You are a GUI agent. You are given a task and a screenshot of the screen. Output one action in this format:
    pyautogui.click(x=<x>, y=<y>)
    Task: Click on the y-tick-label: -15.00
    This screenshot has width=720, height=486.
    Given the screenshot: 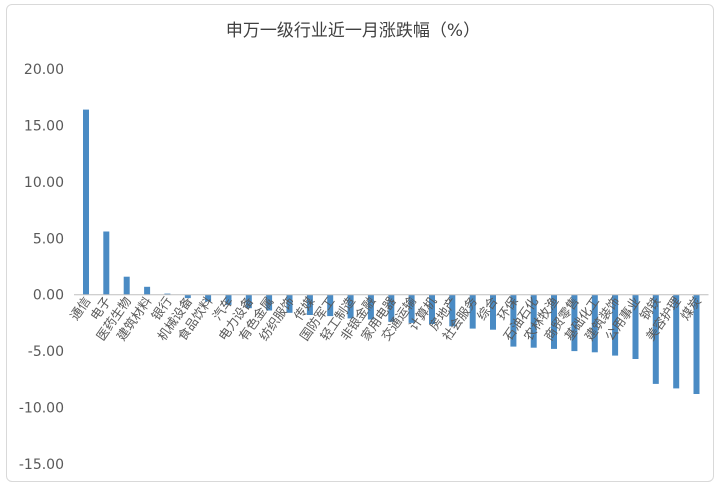 What is the action you would take?
    pyautogui.click(x=41, y=465)
    